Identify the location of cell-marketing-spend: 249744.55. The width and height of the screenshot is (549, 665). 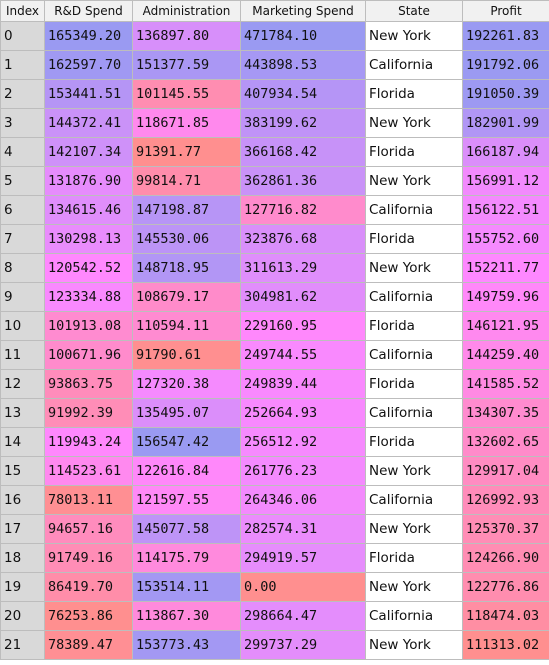
(303, 355).